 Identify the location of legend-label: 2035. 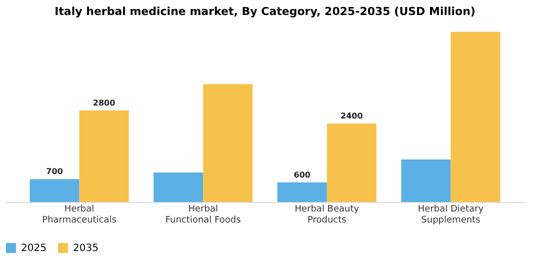
(85, 248).